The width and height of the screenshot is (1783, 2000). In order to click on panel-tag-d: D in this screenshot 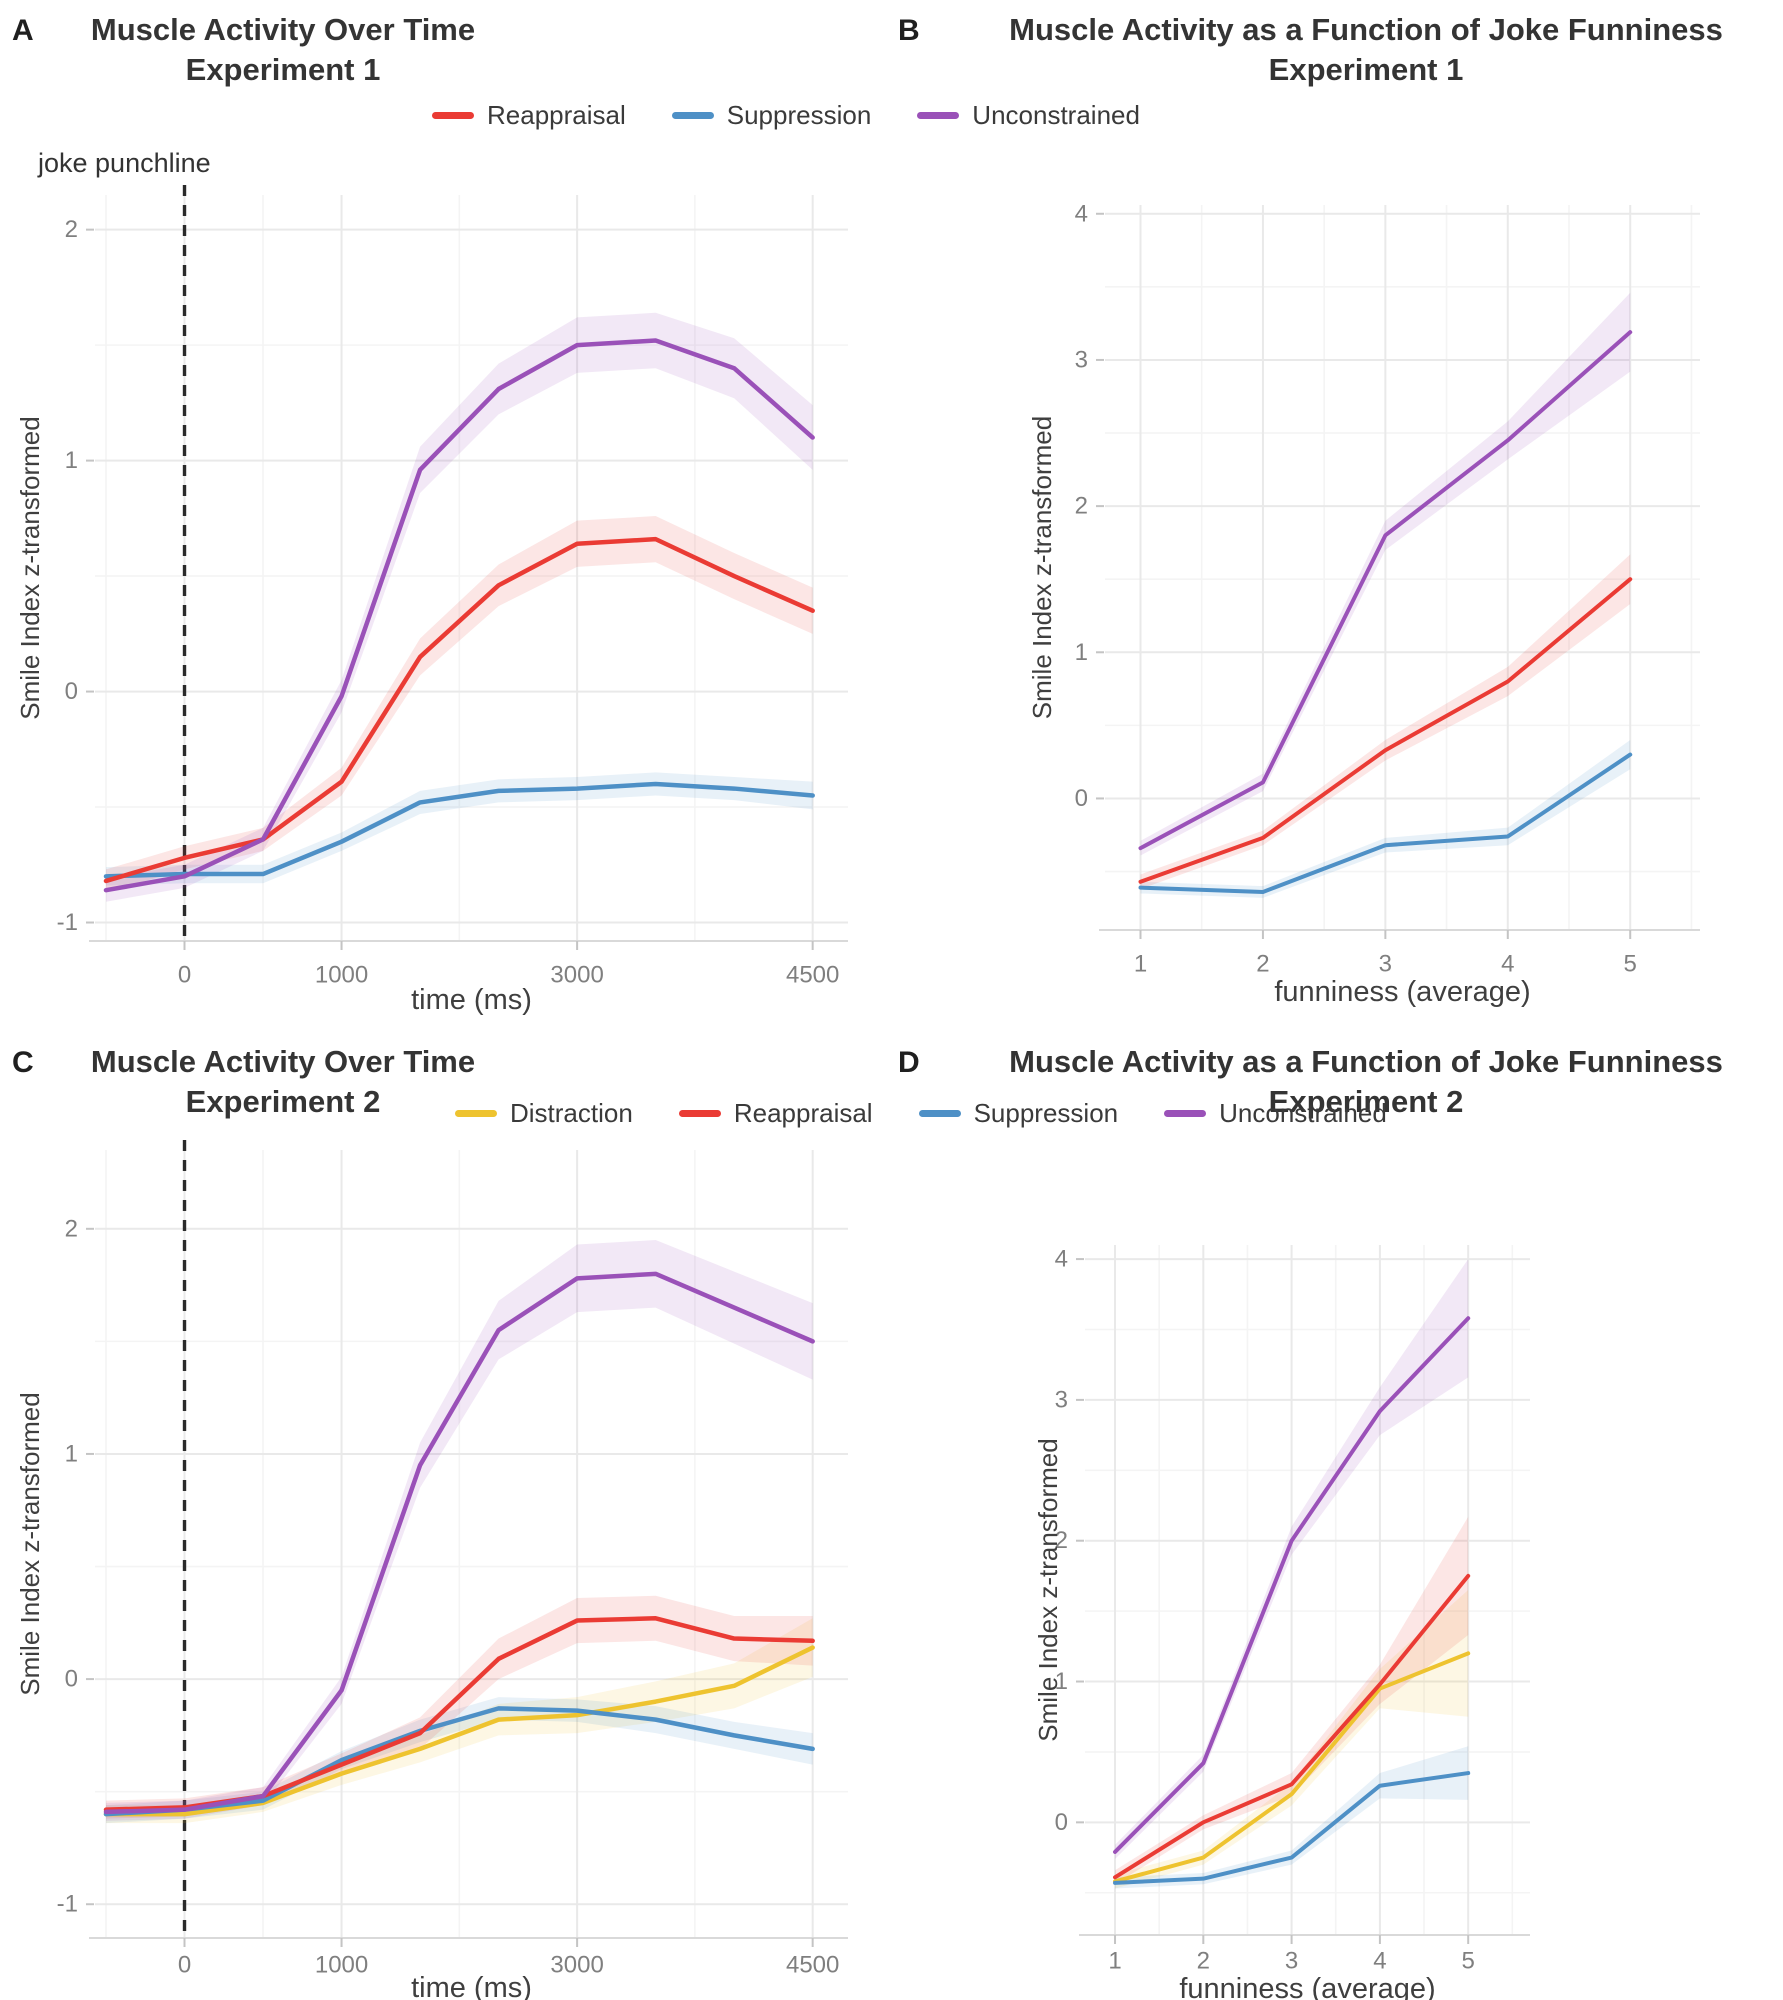, I will do `click(909, 1062)`.